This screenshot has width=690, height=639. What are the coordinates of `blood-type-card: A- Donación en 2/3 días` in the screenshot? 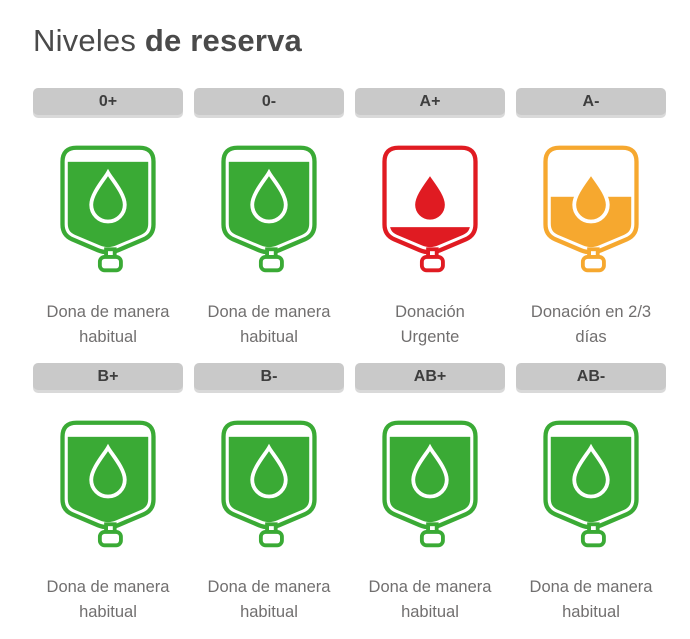 It's located at (591, 219).